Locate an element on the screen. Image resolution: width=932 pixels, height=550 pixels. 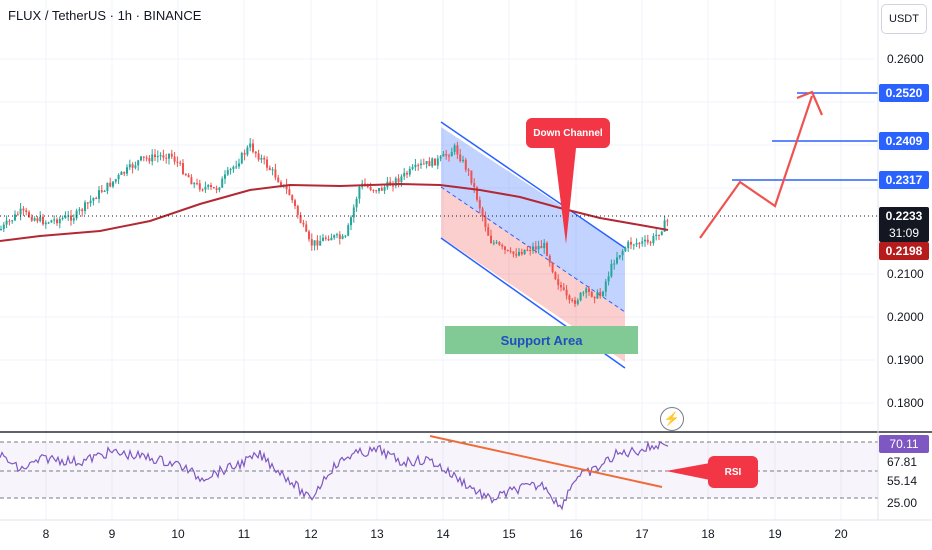
lightning-icon: ⚡ is located at coordinates (672, 419).